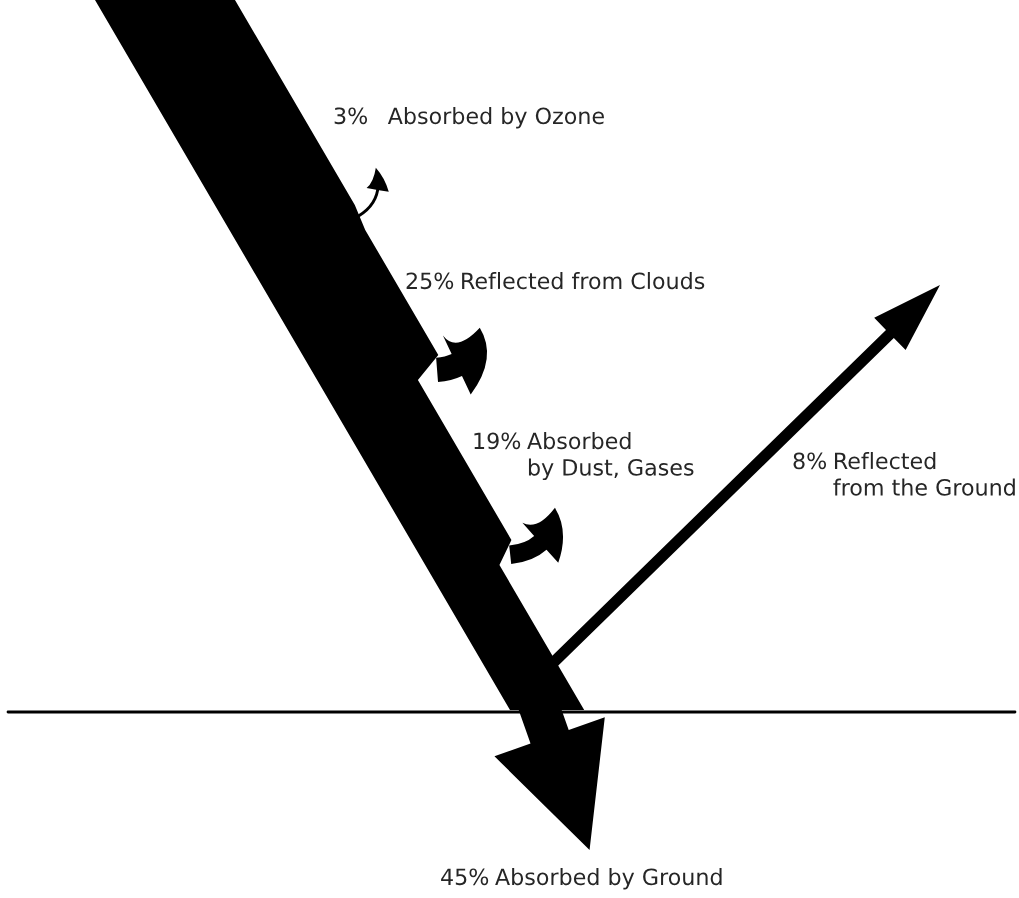  What do you see at coordinates (465, 877) in the screenshot?
I see `data-label: 45%` at bounding box center [465, 877].